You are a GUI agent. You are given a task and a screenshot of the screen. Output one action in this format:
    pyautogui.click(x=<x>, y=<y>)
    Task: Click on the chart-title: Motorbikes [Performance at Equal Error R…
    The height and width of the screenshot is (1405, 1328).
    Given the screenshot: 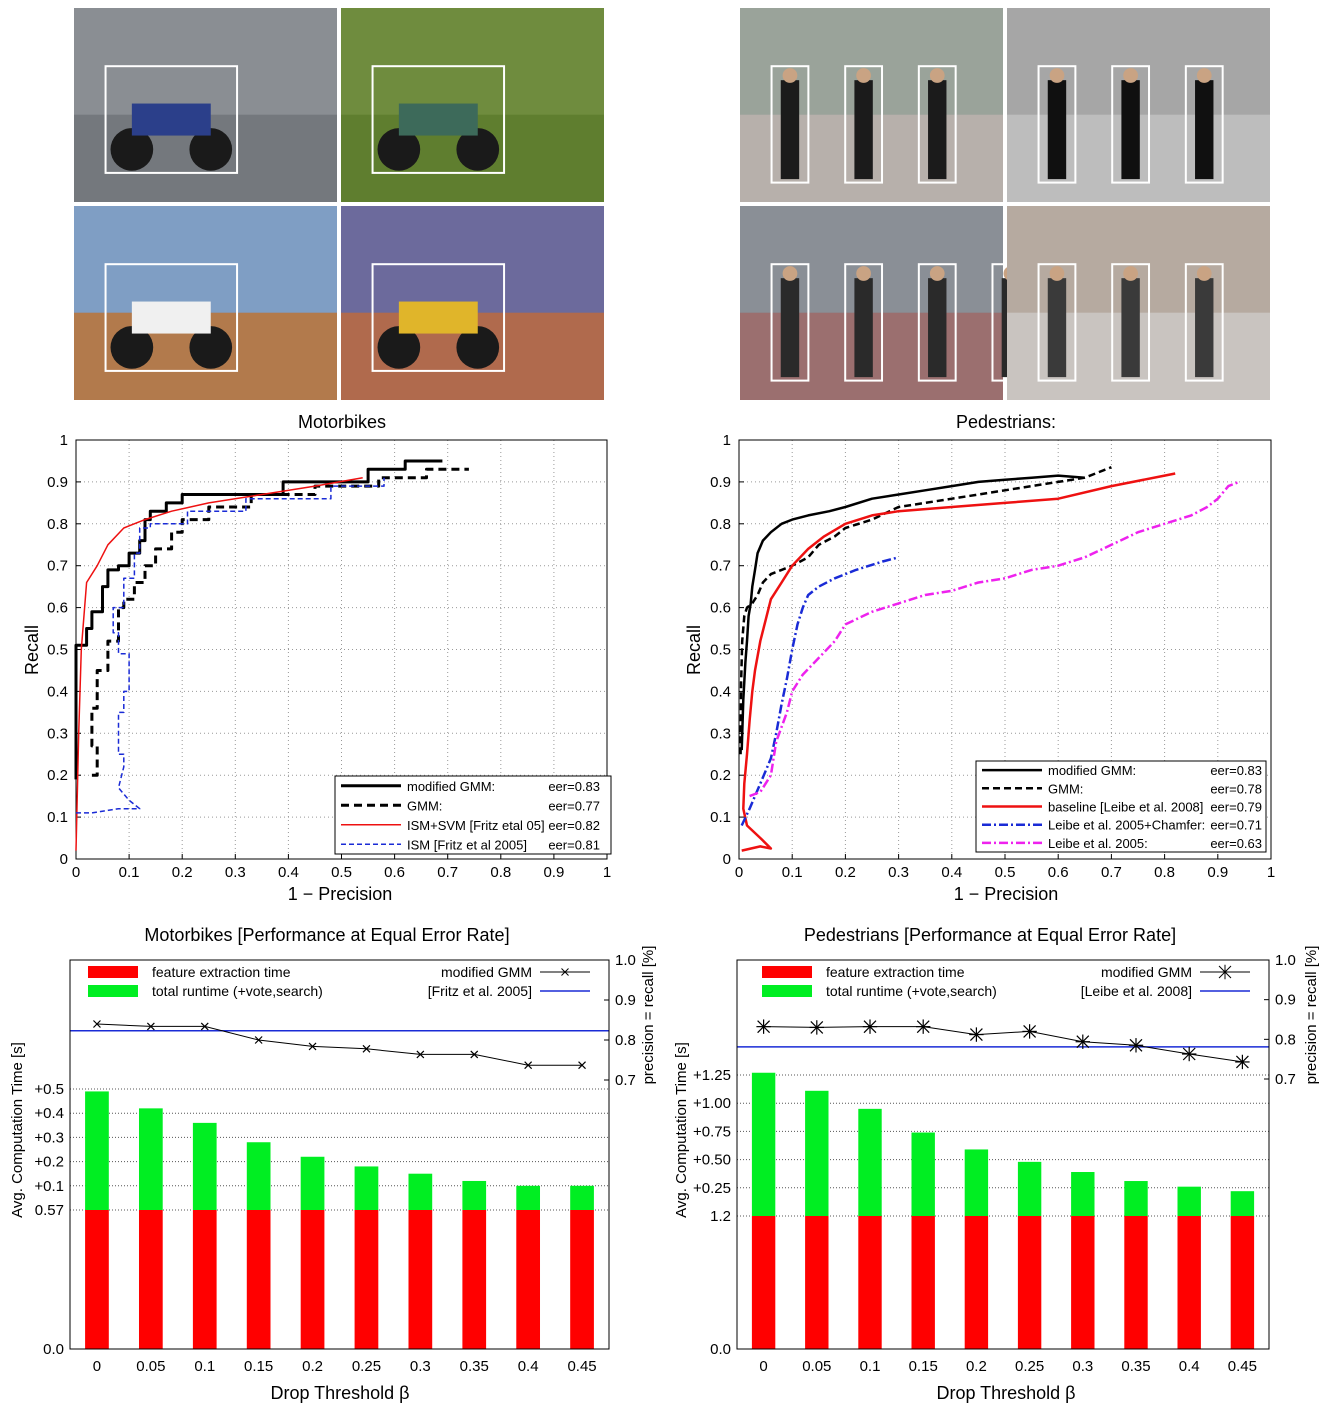 What is the action you would take?
    pyautogui.click(x=326, y=935)
    